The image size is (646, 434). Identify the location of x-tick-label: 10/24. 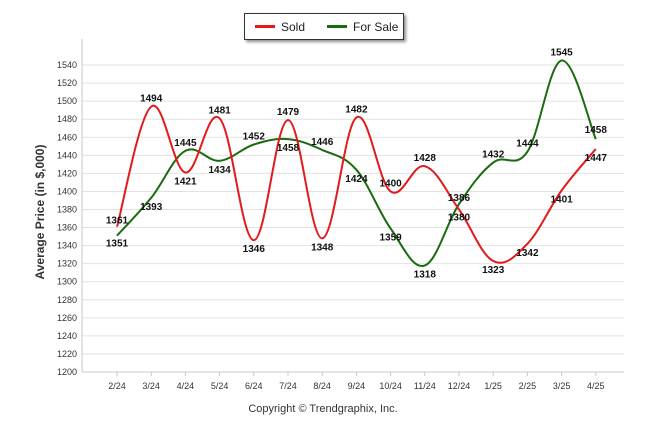
(390, 386).